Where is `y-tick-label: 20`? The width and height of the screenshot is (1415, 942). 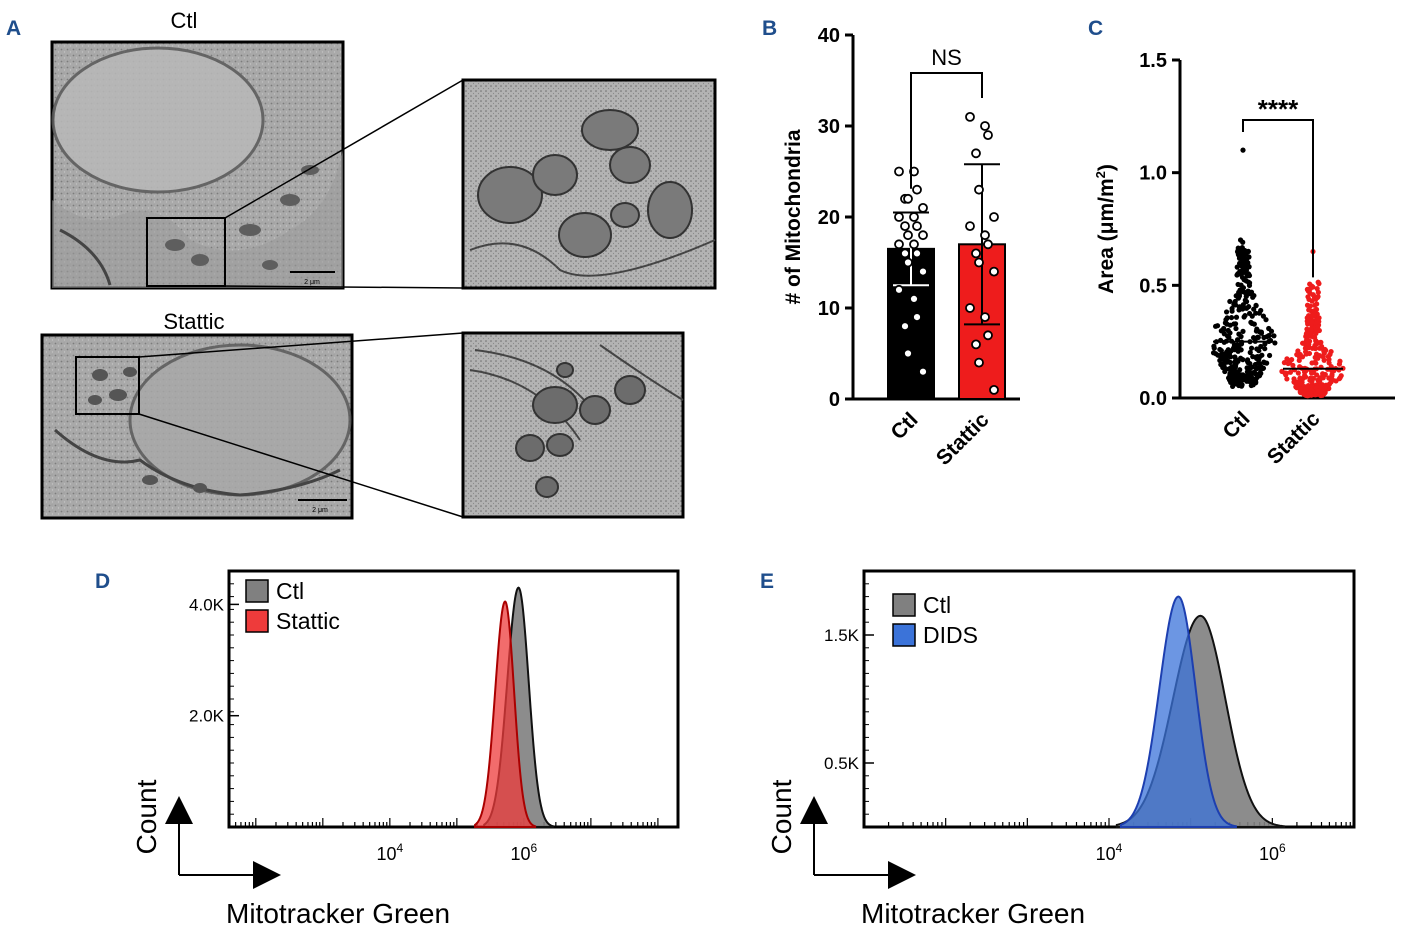 y-tick-label: 20 is located at coordinates (829, 218).